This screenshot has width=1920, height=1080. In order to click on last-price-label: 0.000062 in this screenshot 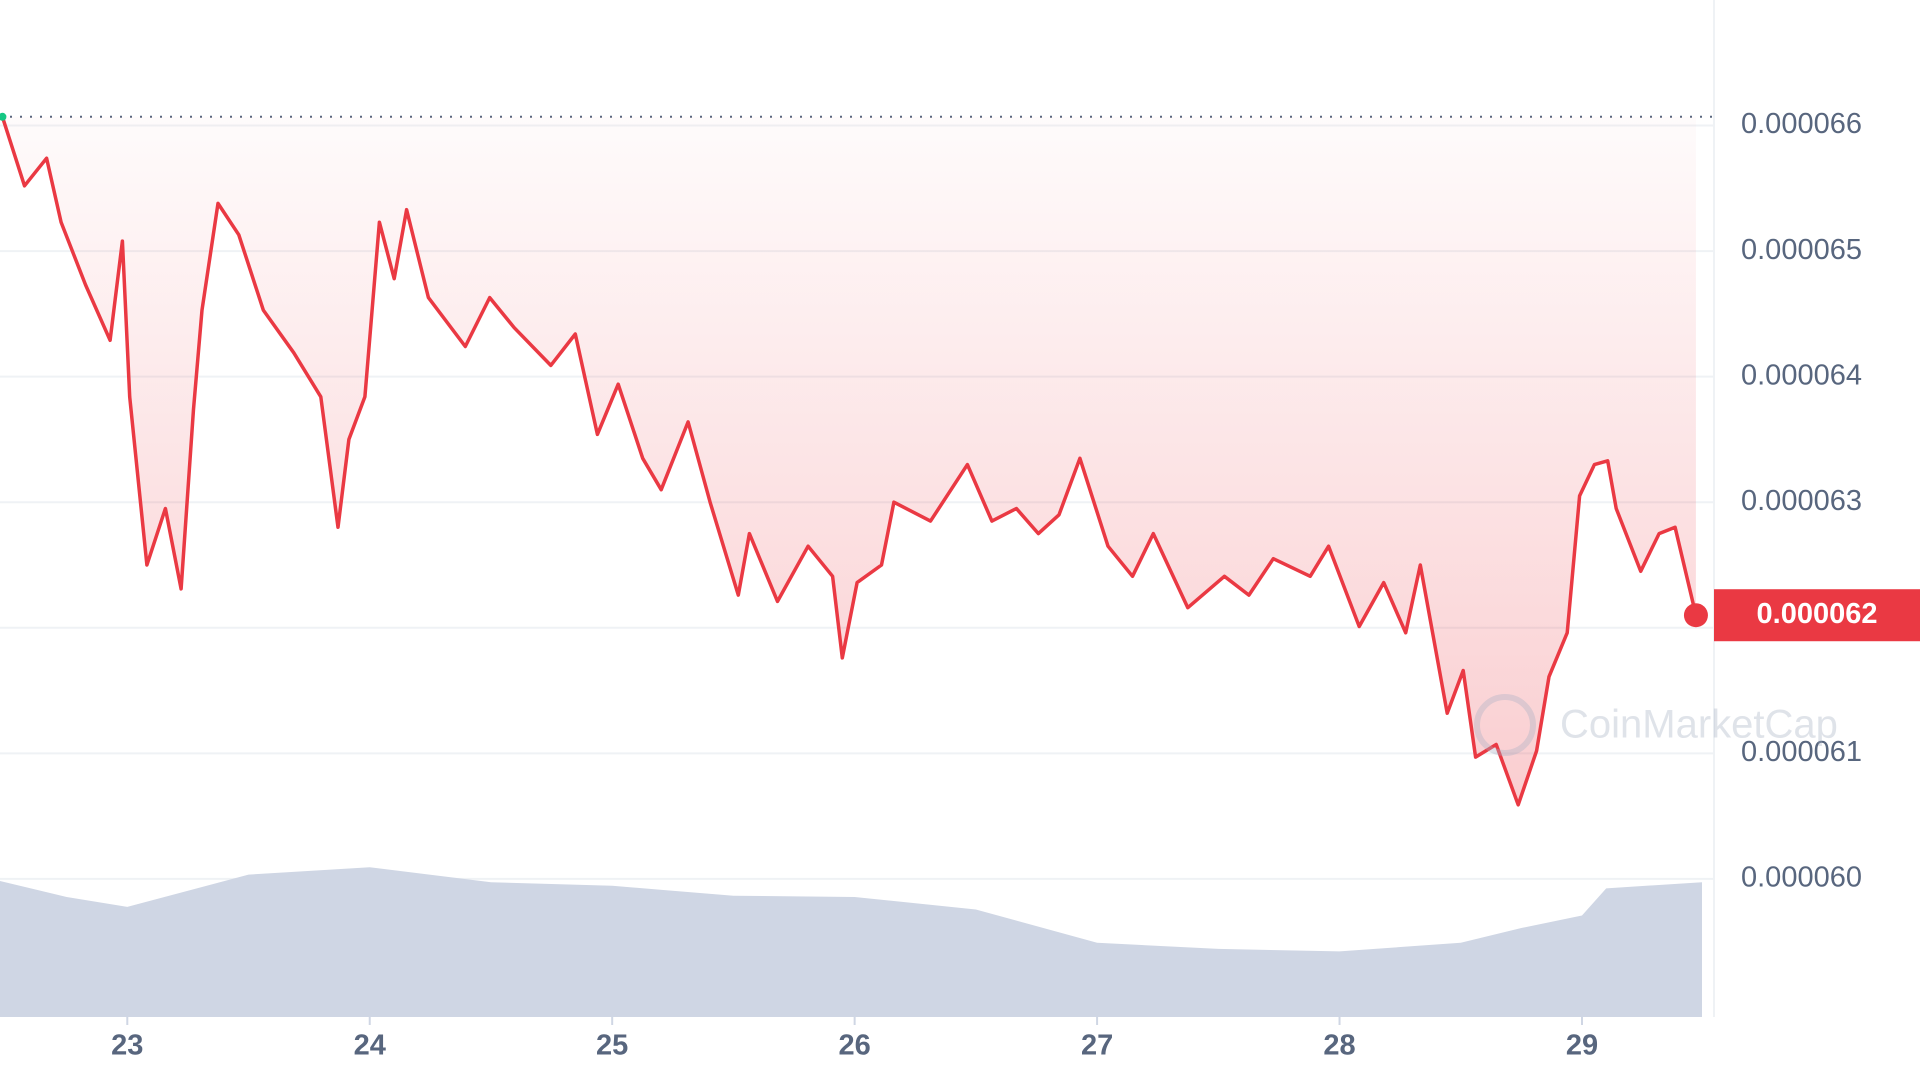, I will do `click(1817, 614)`.